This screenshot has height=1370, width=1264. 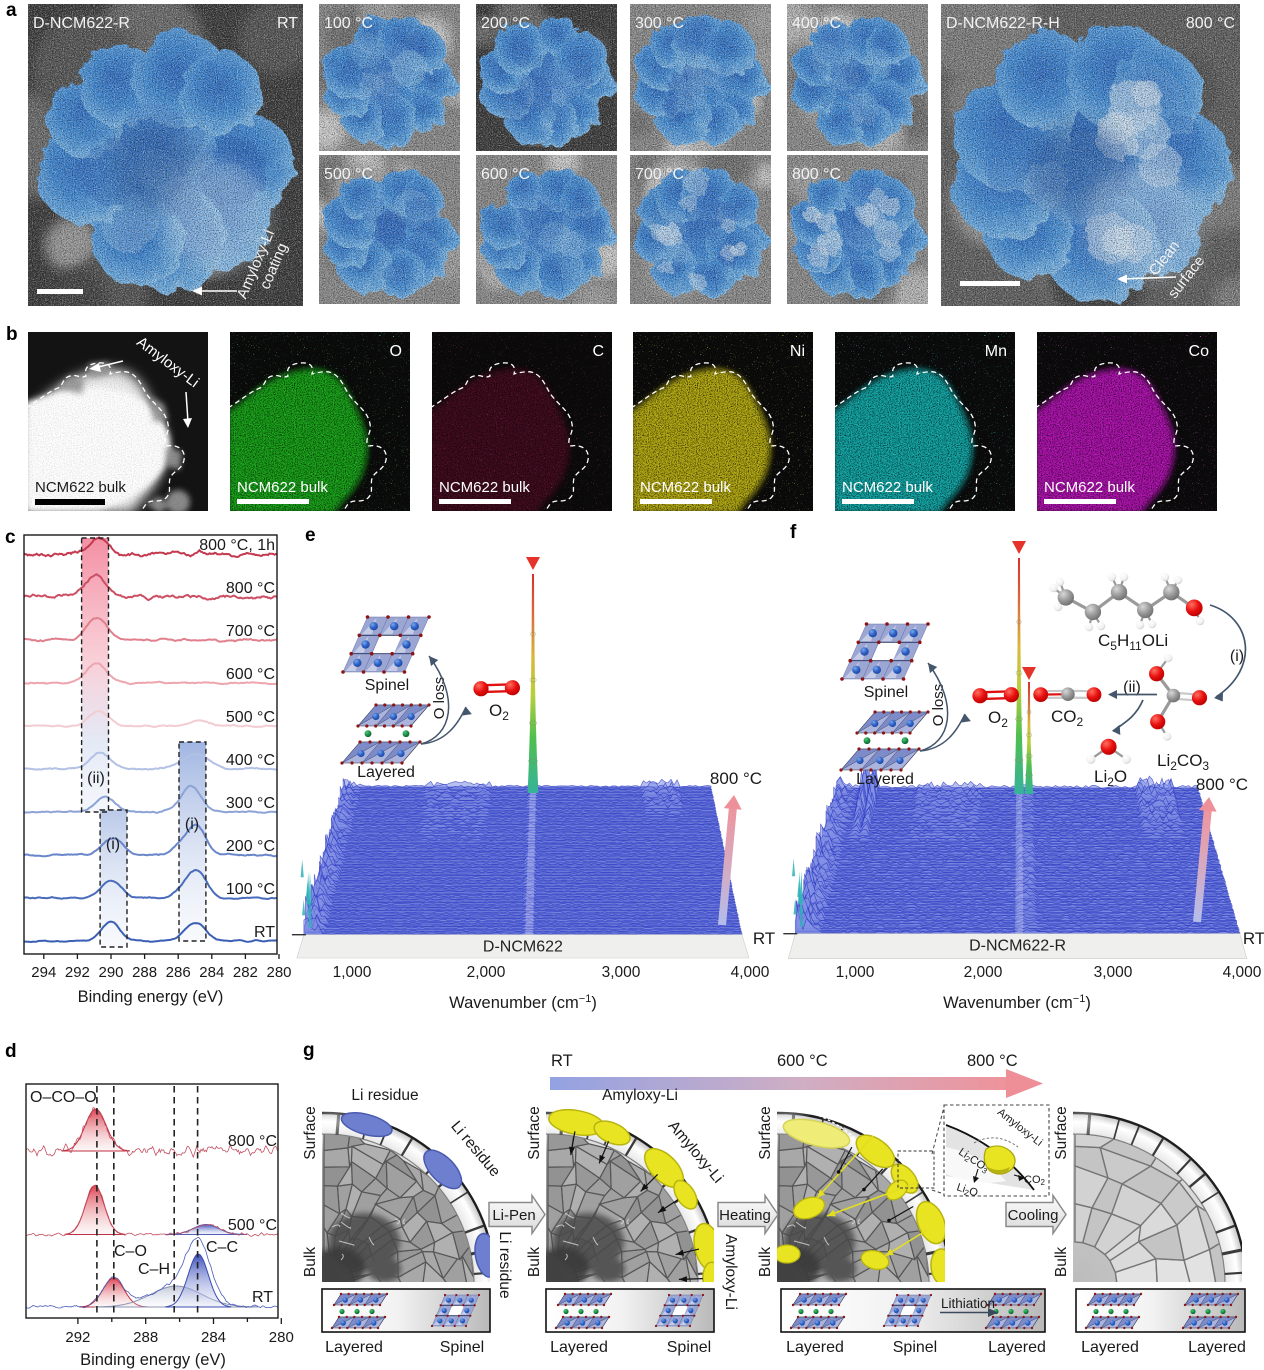 What do you see at coordinates (486, 972) in the screenshot?
I see `svg-text: 2,000` at bounding box center [486, 972].